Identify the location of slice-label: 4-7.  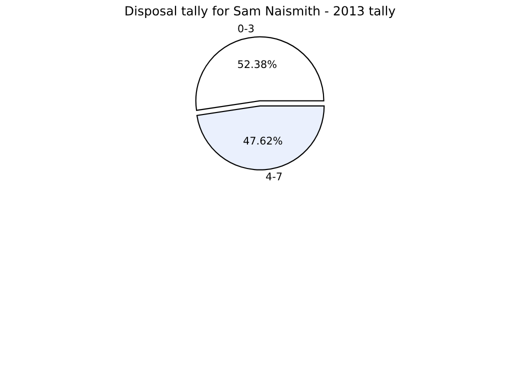
(274, 176).